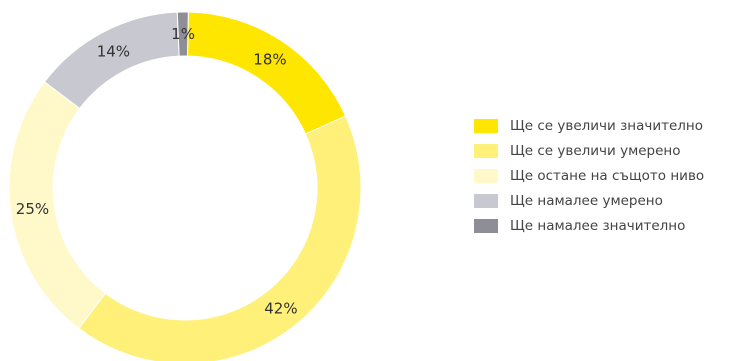 This screenshot has height=361, width=731. What do you see at coordinates (607, 176) in the screenshot?
I see `legend-label: Ще остане на същото ниво` at bounding box center [607, 176].